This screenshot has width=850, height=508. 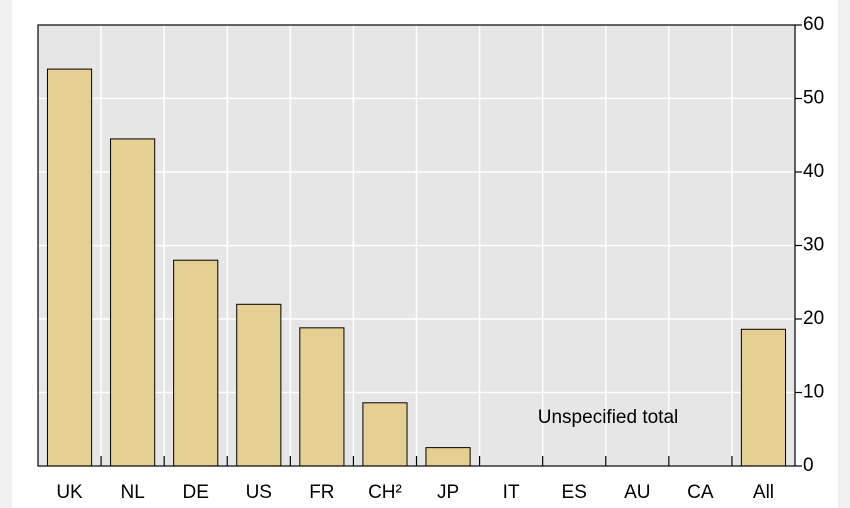 What do you see at coordinates (763, 492) in the screenshot?
I see `x-tick-label: All` at bounding box center [763, 492].